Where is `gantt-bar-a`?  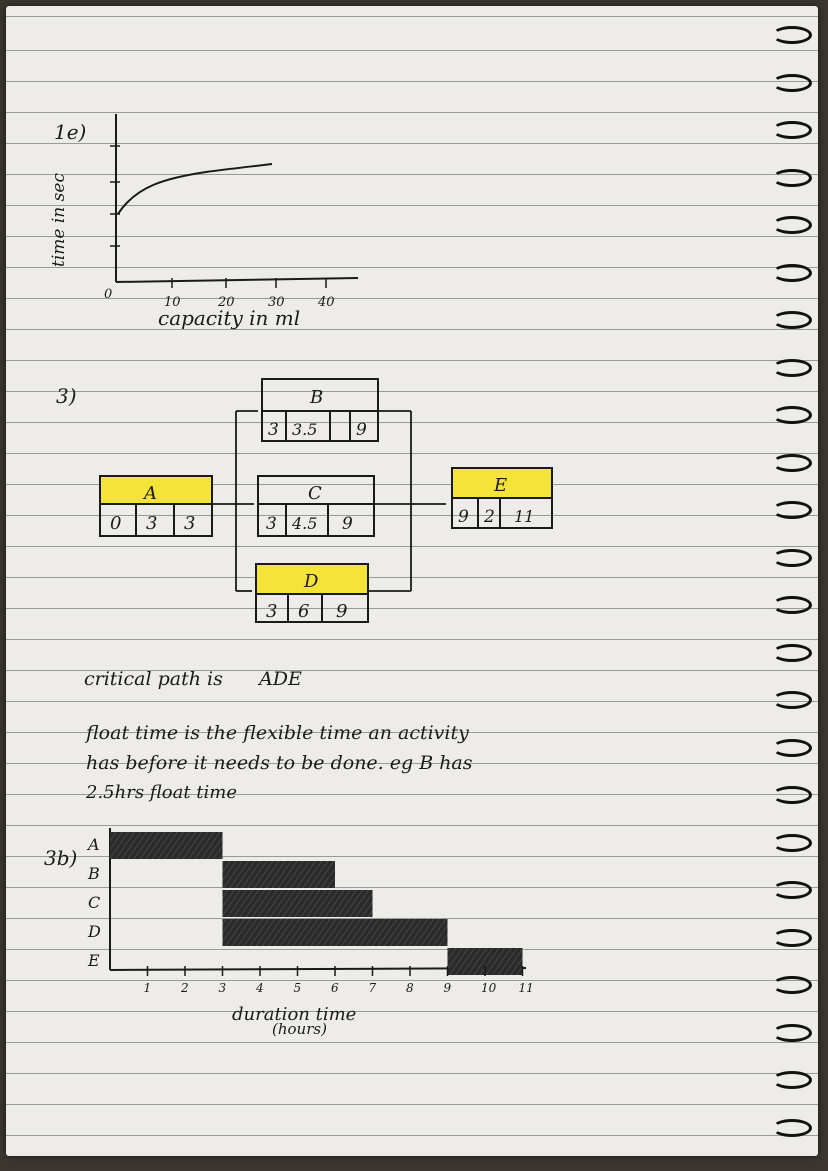
gantt-bar-a is located at coordinates (166, 845).